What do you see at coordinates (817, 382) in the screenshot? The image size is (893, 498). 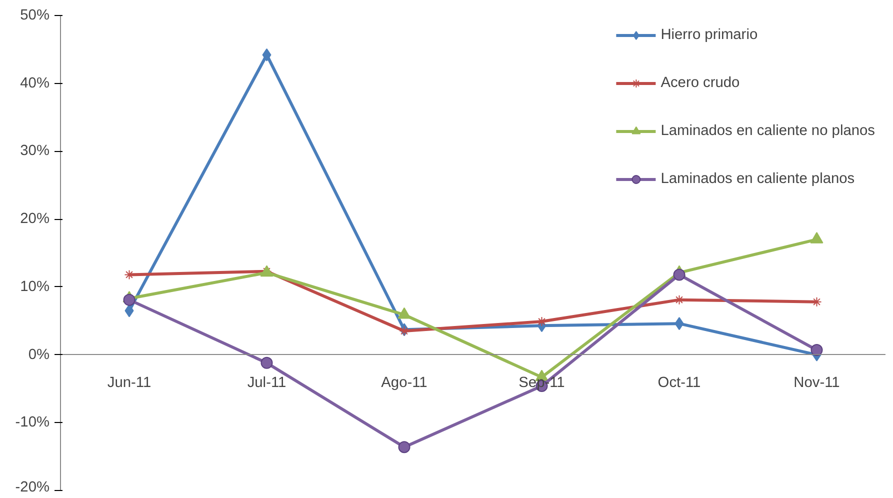 I see `x-tick-label: Nov-11` at bounding box center [817, 382].